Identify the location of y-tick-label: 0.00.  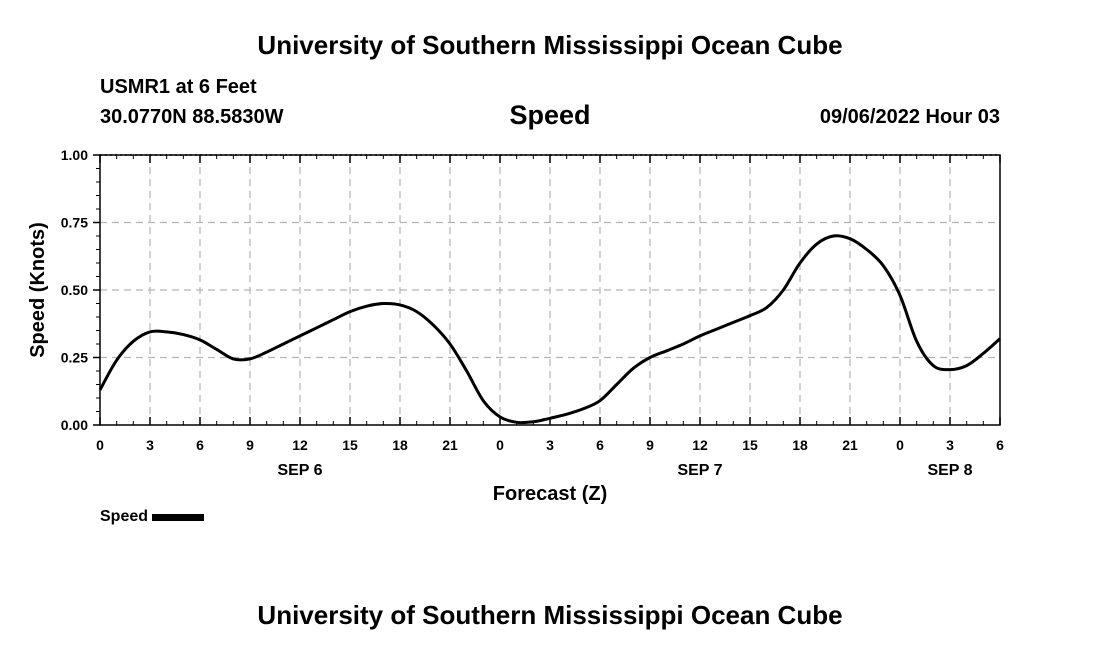
(74, 425).